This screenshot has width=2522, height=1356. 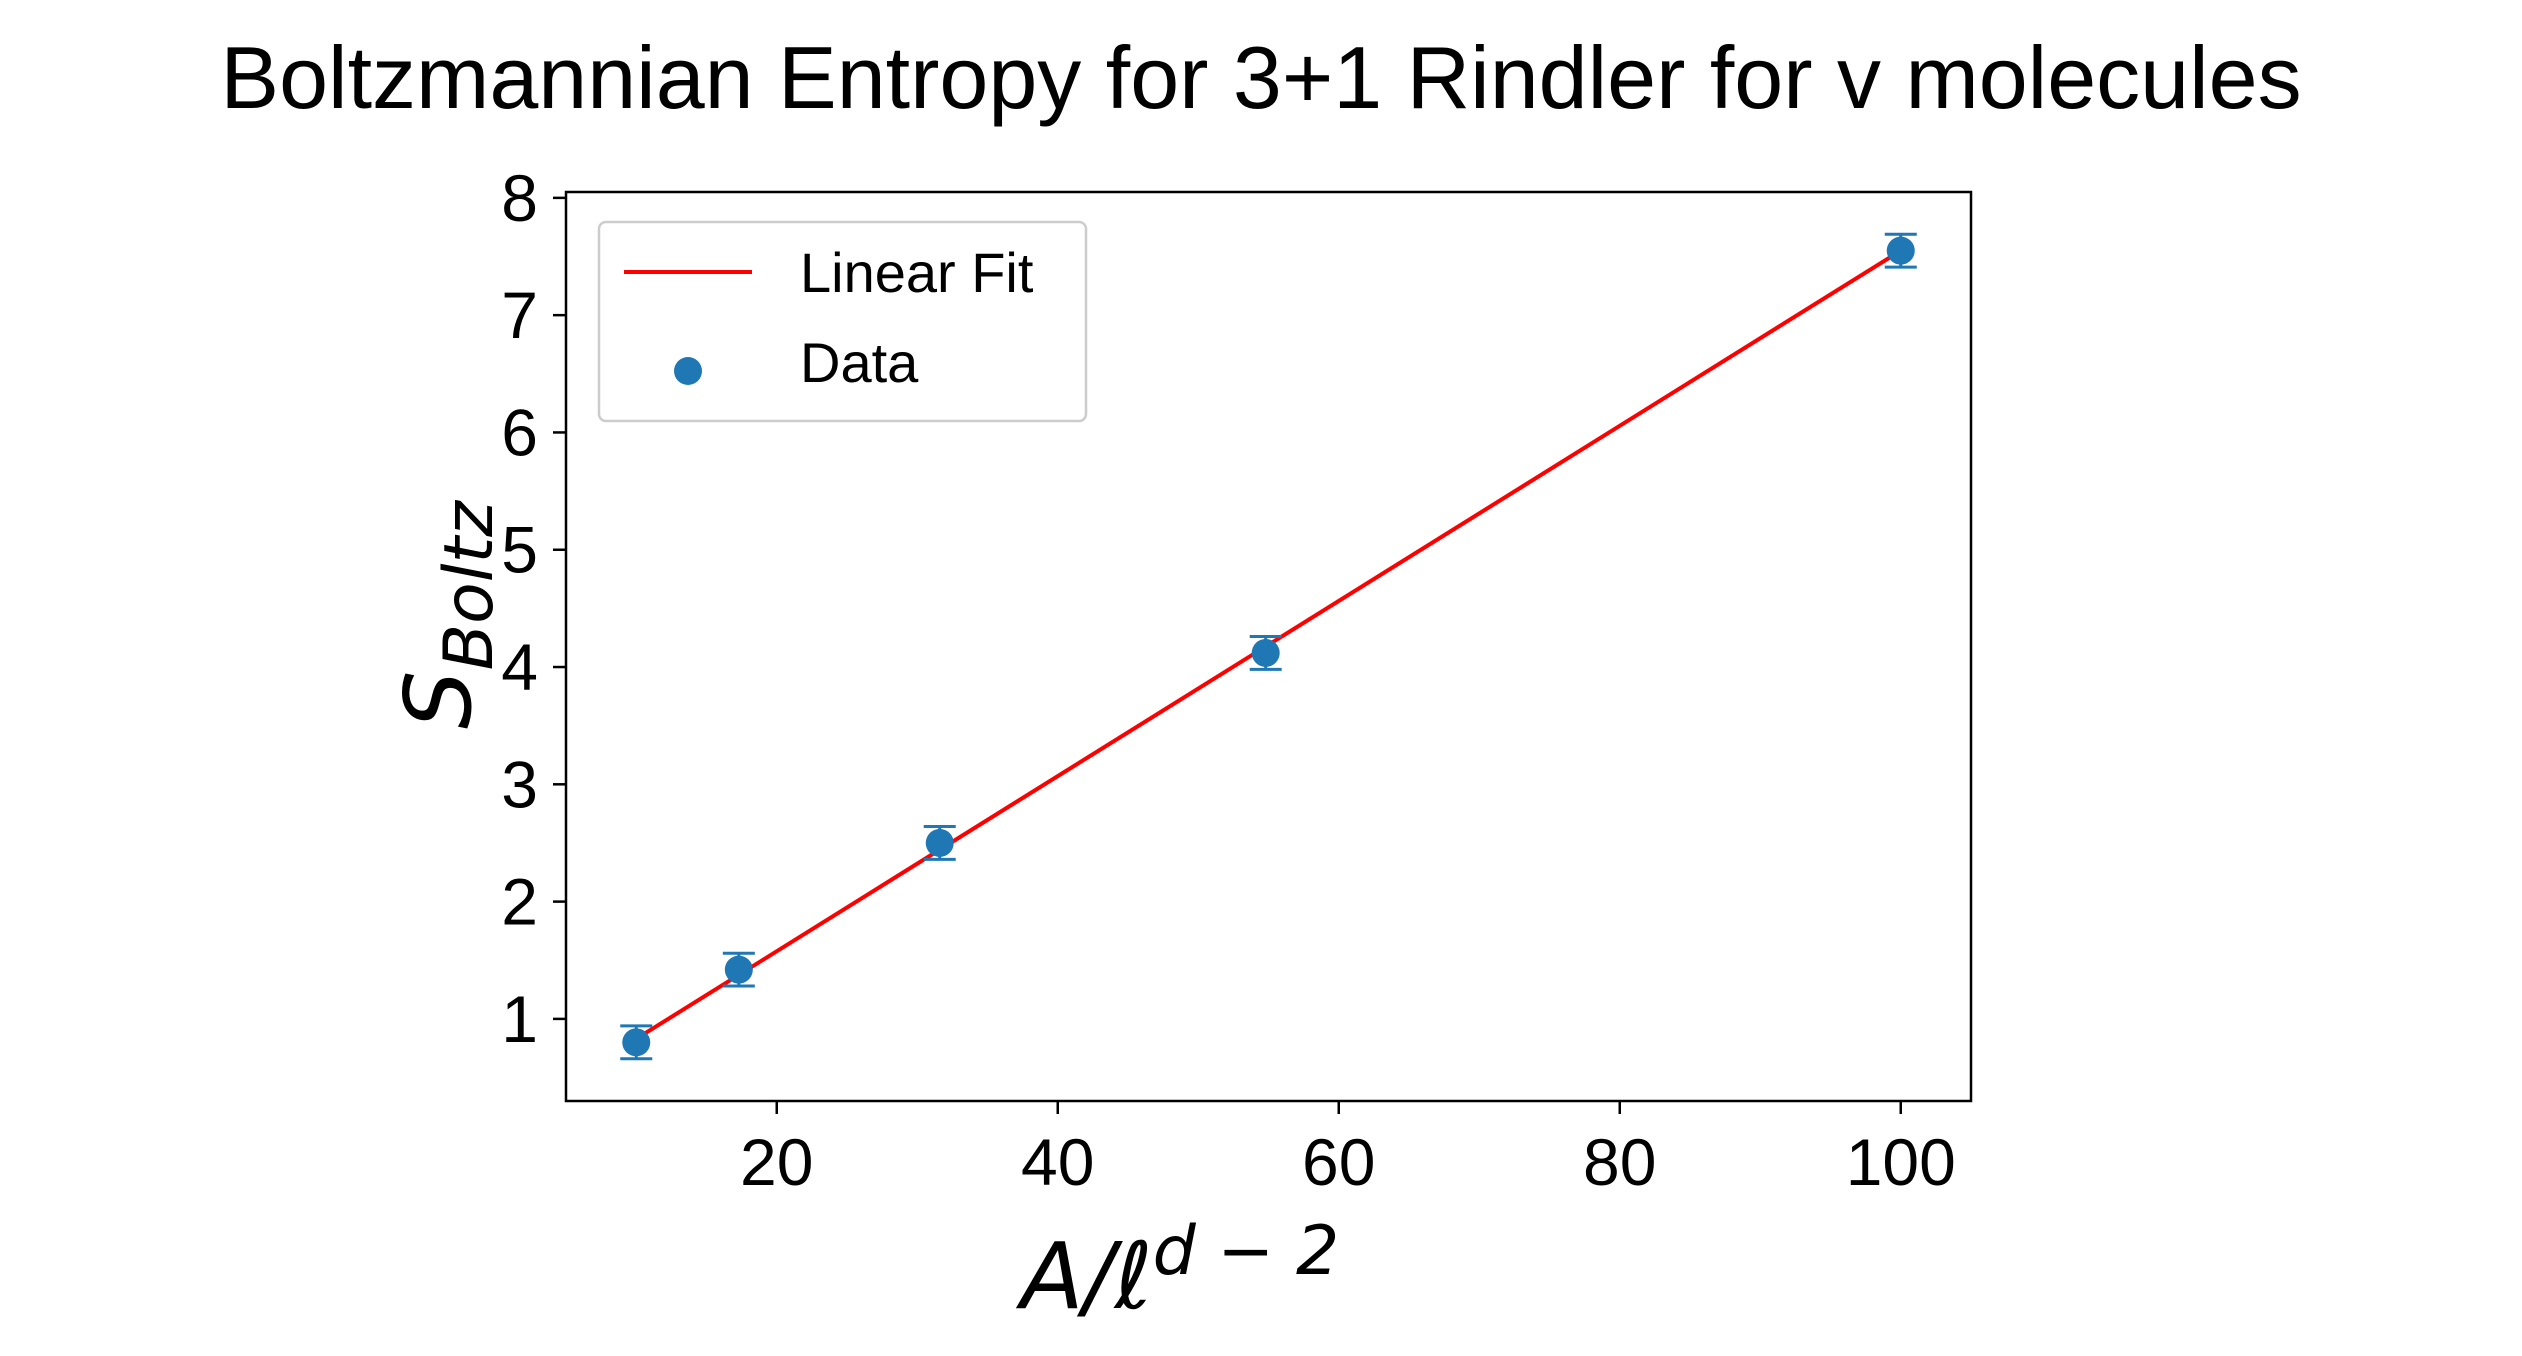 I want to click on x-tick-label: 100, so click(x=1901, y=1162).